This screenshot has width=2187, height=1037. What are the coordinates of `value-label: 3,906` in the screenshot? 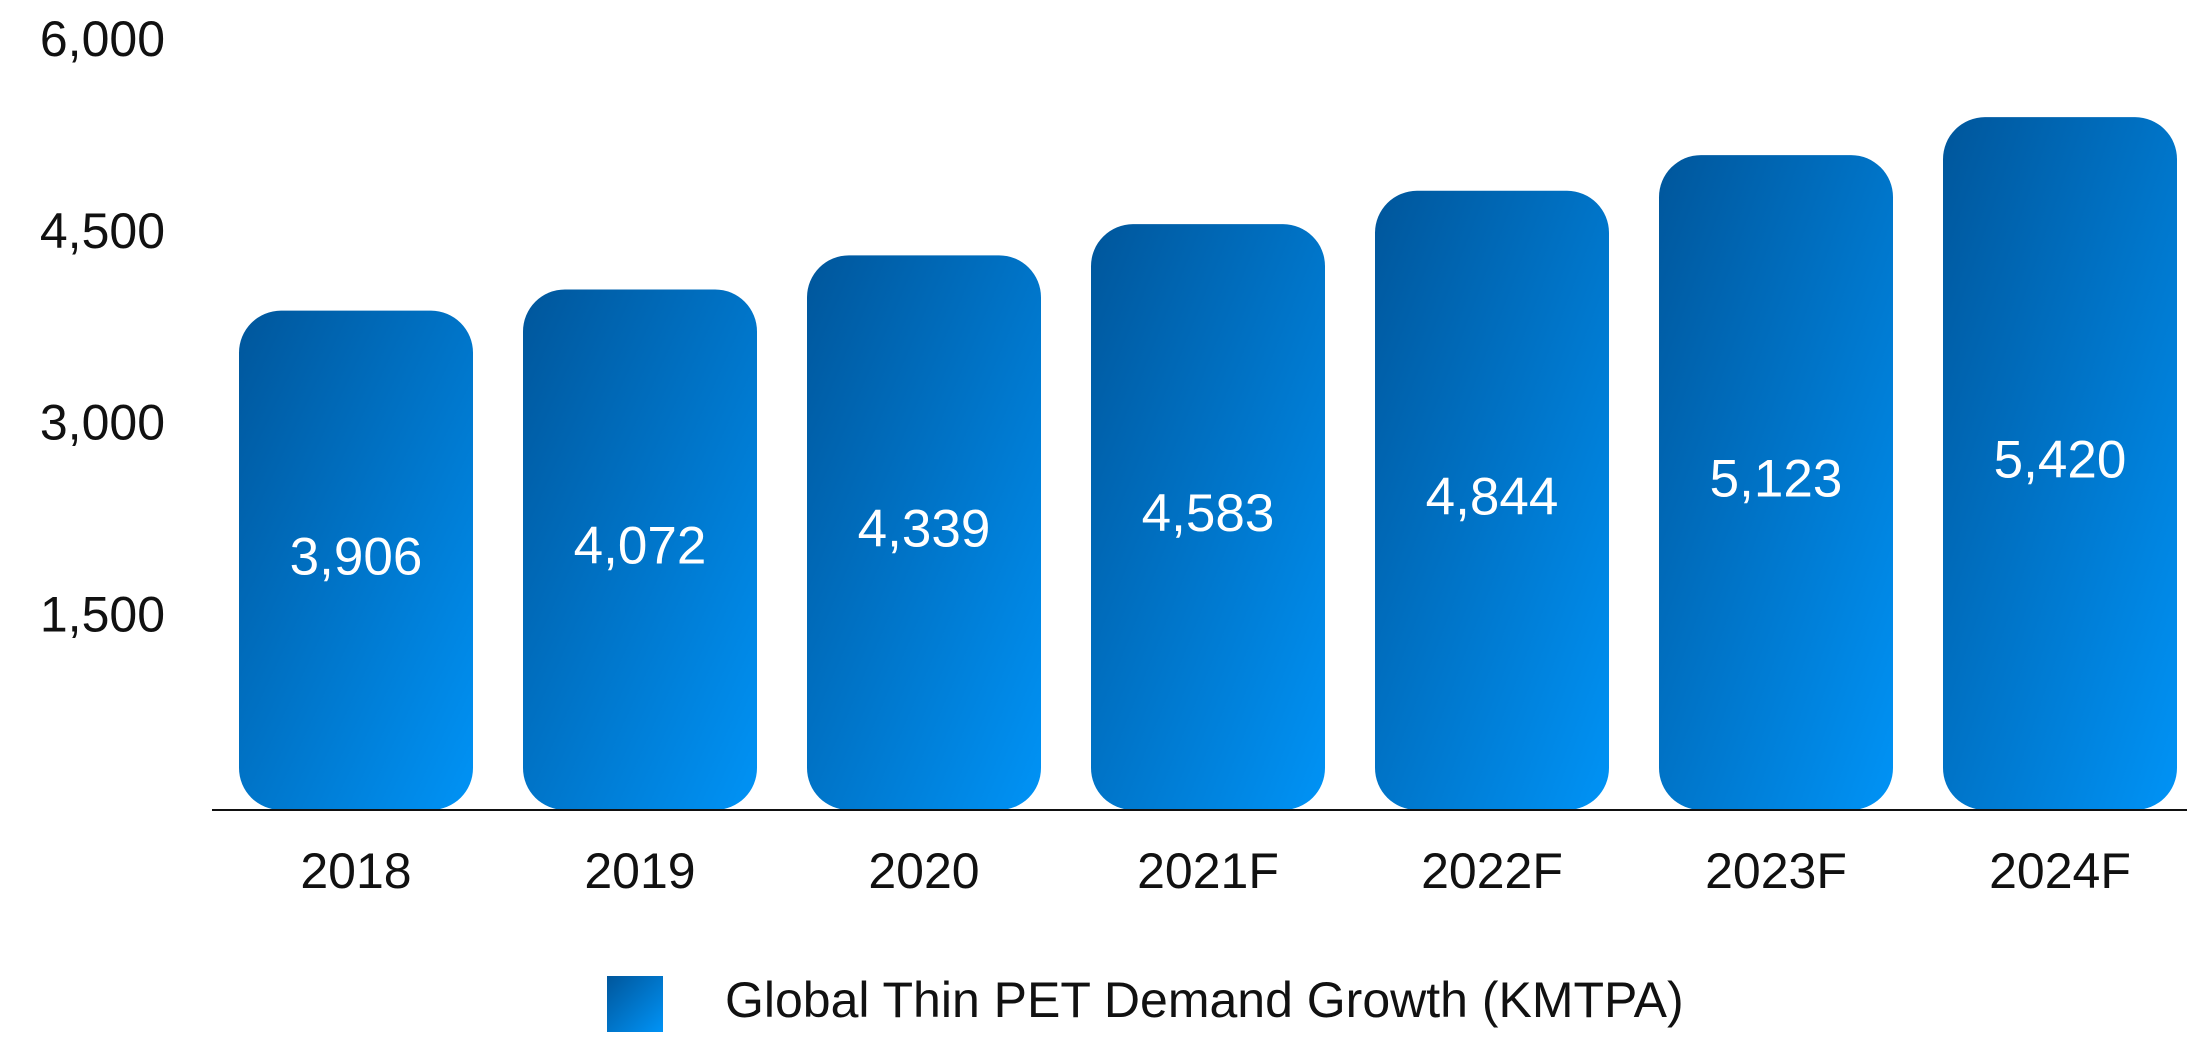 It's located at (356, 556).